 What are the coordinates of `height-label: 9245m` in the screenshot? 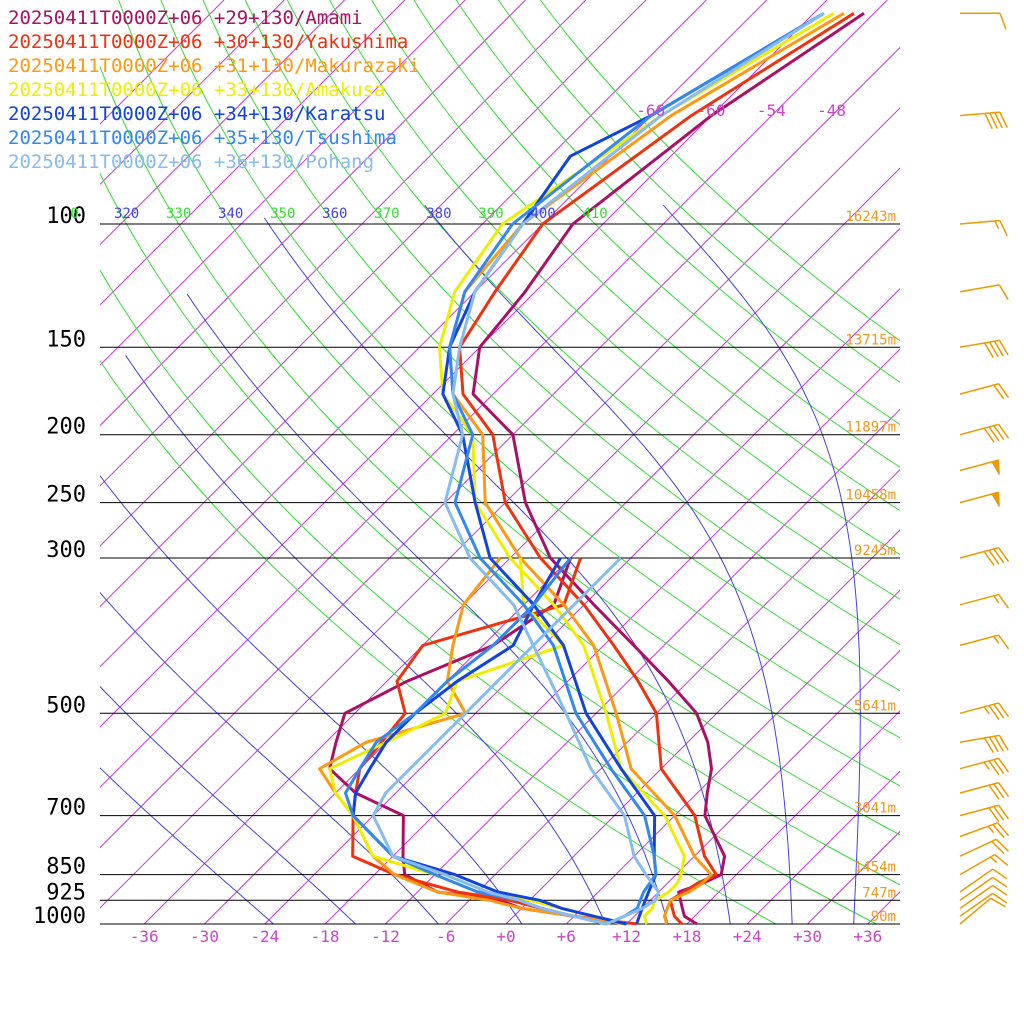 It's located at (875, 551).